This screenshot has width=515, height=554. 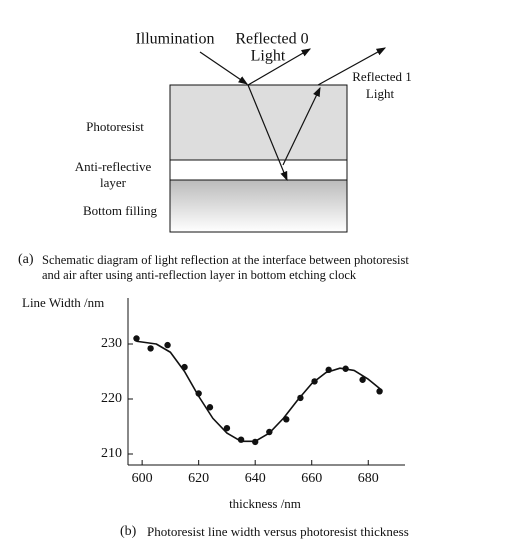 I want to click on bottom-layer, so click(x=258, y=206).